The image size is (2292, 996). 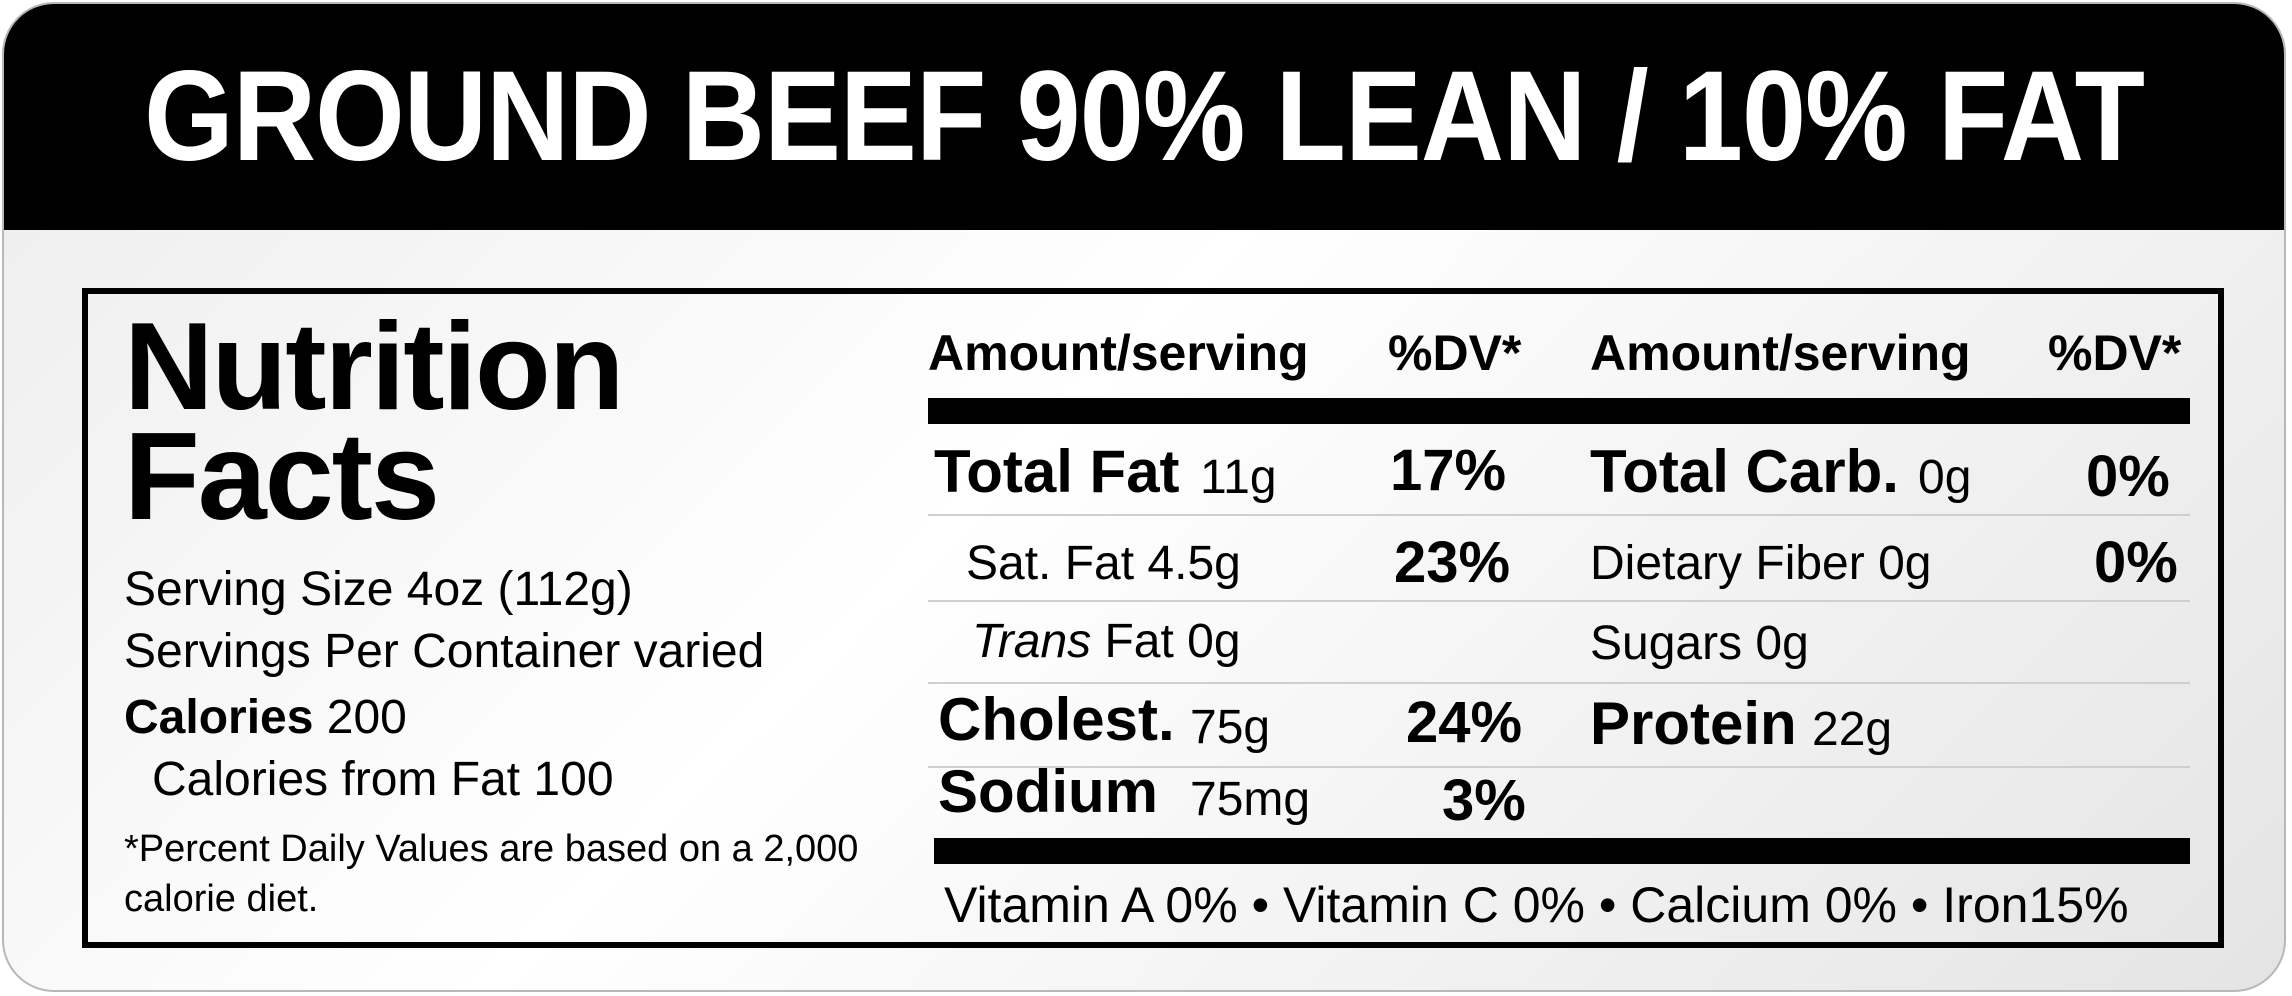 What do you see at coordinates (1699, 643) in the screenshot?
I see `sugars-name: Sugars 0g` at bounding box center [1699, 643].